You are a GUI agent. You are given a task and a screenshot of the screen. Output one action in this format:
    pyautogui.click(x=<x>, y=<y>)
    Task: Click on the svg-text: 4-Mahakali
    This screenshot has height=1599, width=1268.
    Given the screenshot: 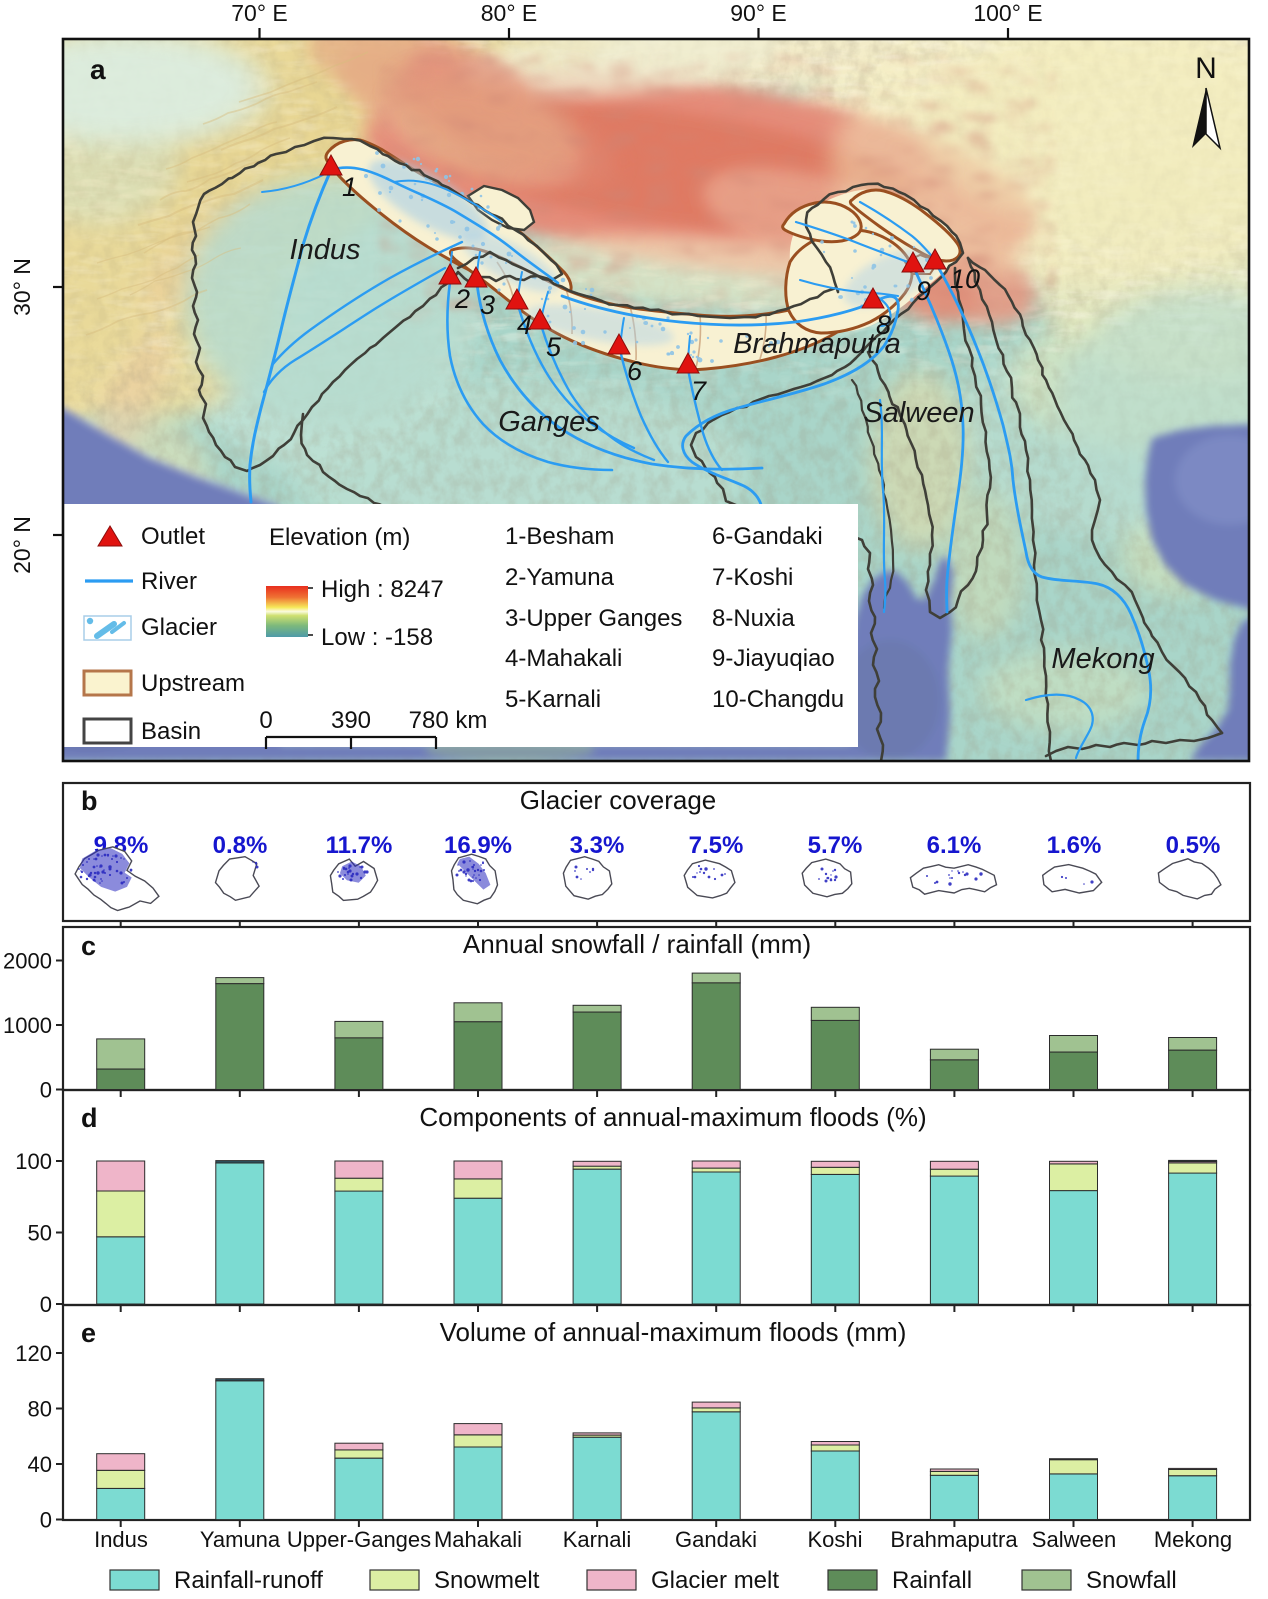 What is the action you would take?
    pyautogui.click(x=563, y=658)
    